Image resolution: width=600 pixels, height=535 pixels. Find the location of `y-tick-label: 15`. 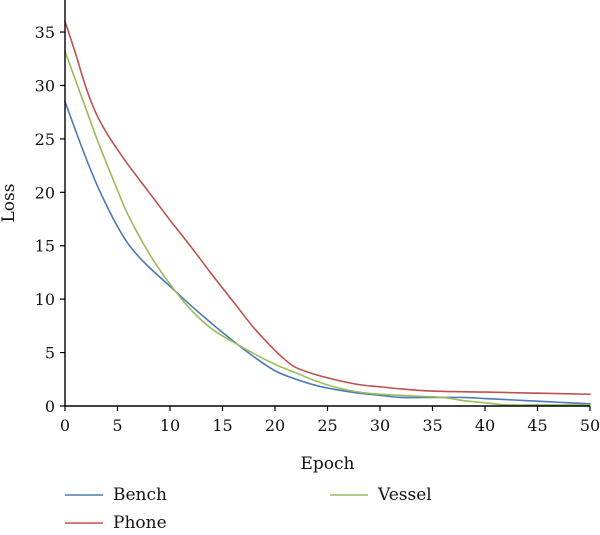

y-tick-label: 15 is located at coordinates (45, 246).